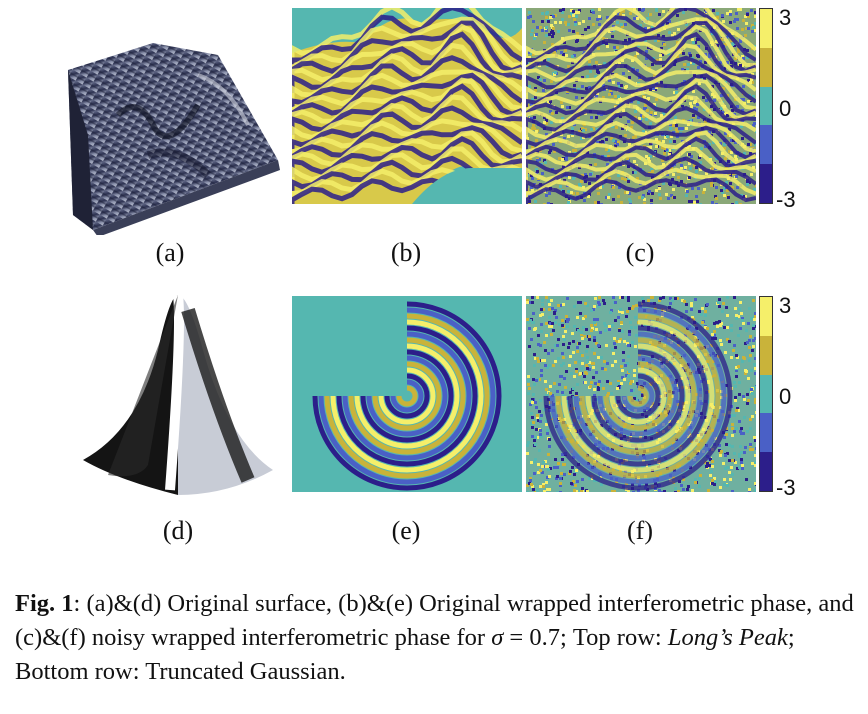  Describe the element at coordinates (497, 637) in the screenshot. I see `caption-sigma: σ` at that location.